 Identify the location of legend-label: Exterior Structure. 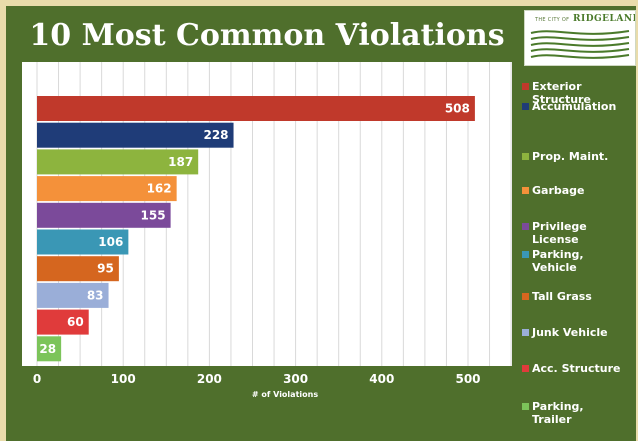
(561, 93).